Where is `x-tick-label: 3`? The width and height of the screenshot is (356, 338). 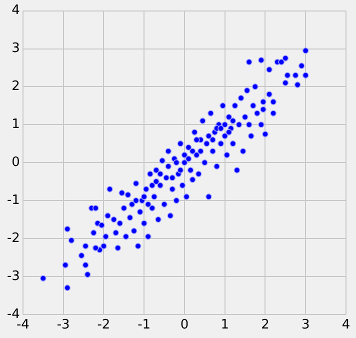 x-tick-label: 3 is located at coordinates (305, 325).